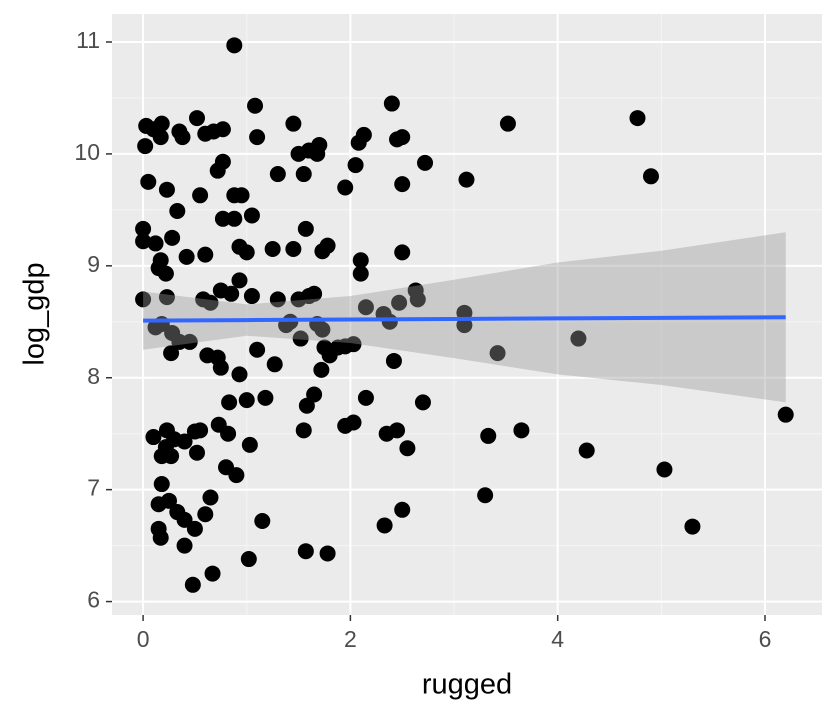 The height and width of the screenshot is (720, 840). I want to click on y-tick-label: 8, so click(93, 376).